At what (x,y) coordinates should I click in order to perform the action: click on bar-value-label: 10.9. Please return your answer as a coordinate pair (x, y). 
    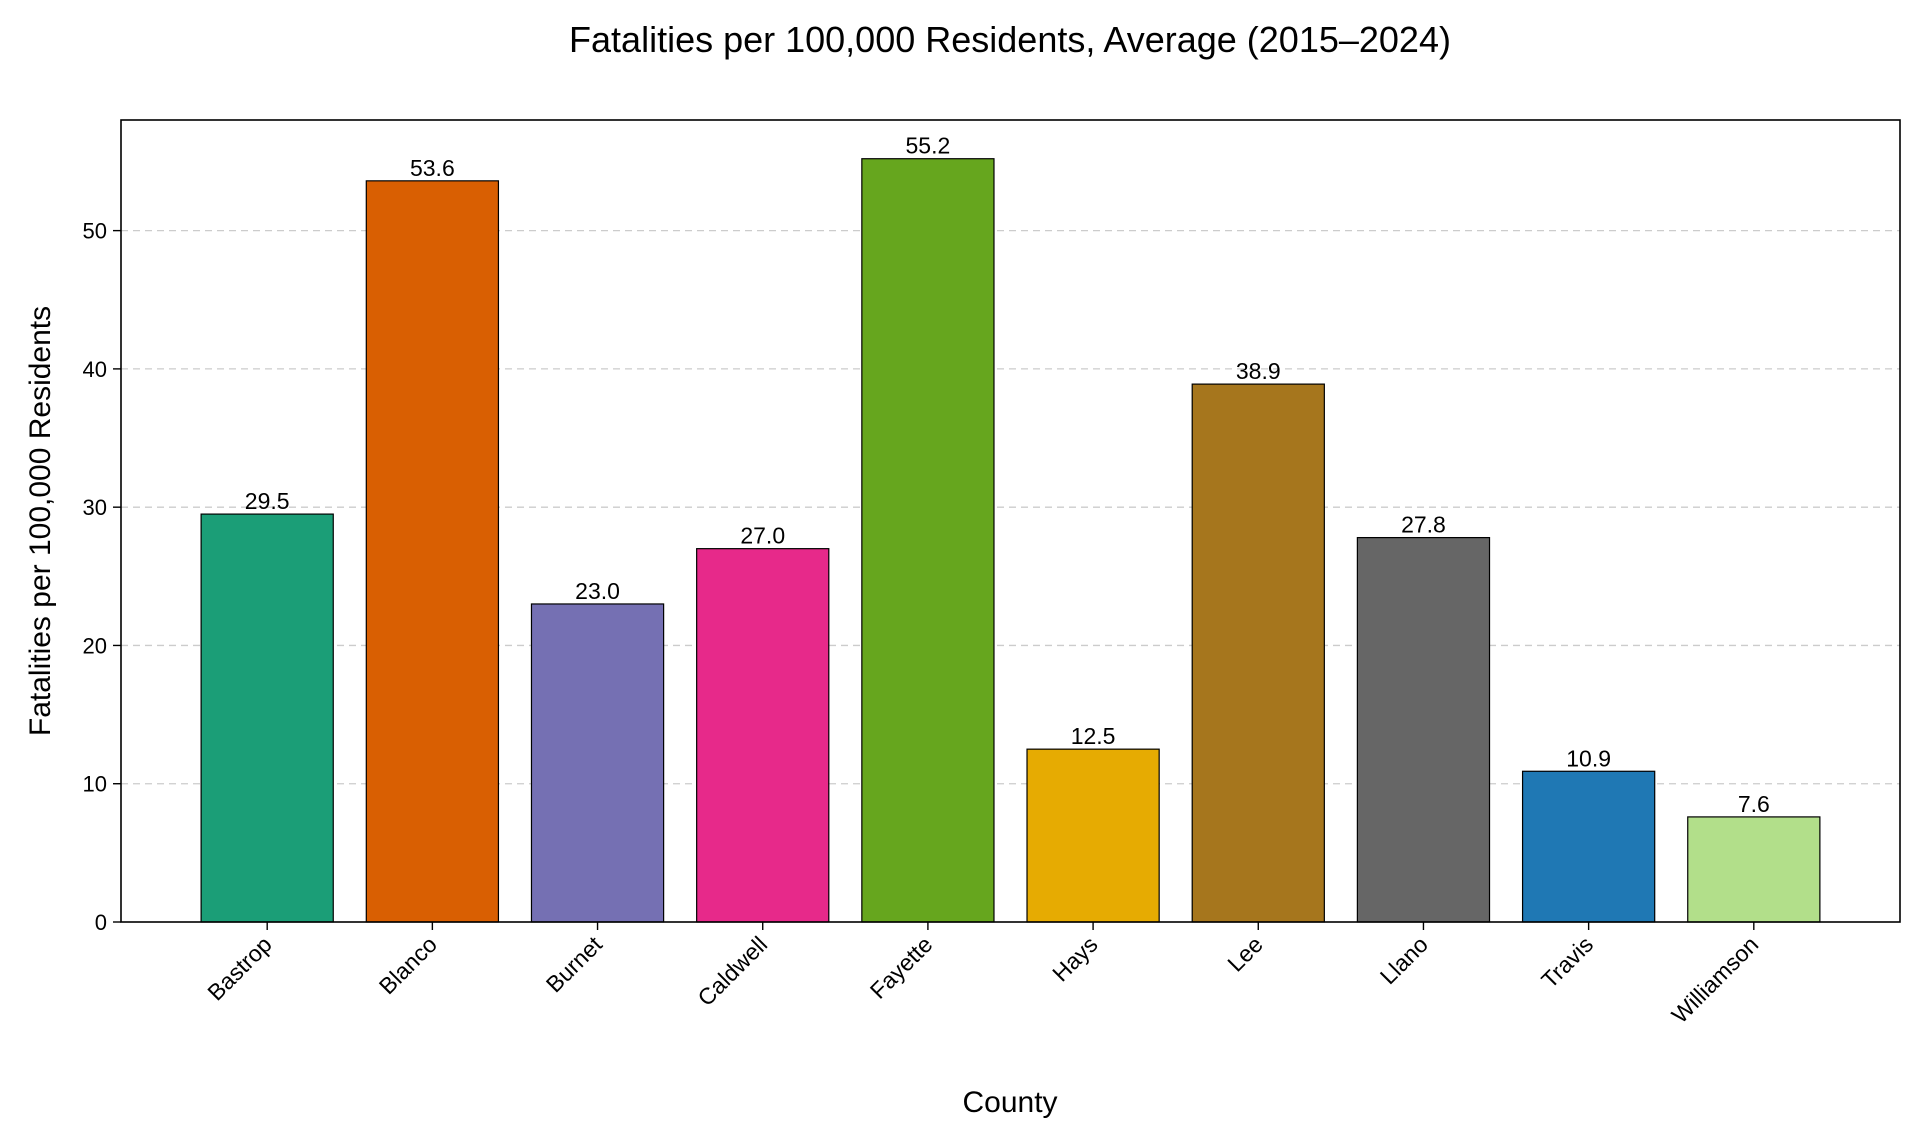
    Looking at the image, I should click on (1588, 758).